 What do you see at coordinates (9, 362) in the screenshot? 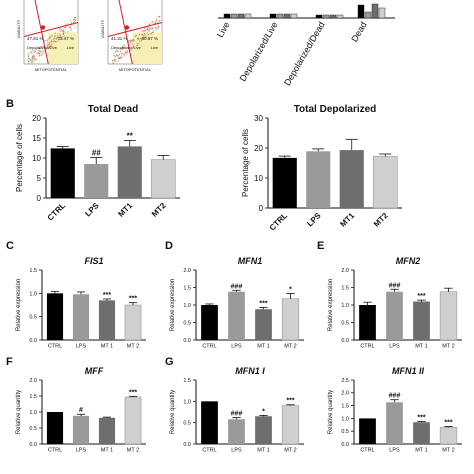
I see `panel-letter-f: F` at bounding box center [9, 362].